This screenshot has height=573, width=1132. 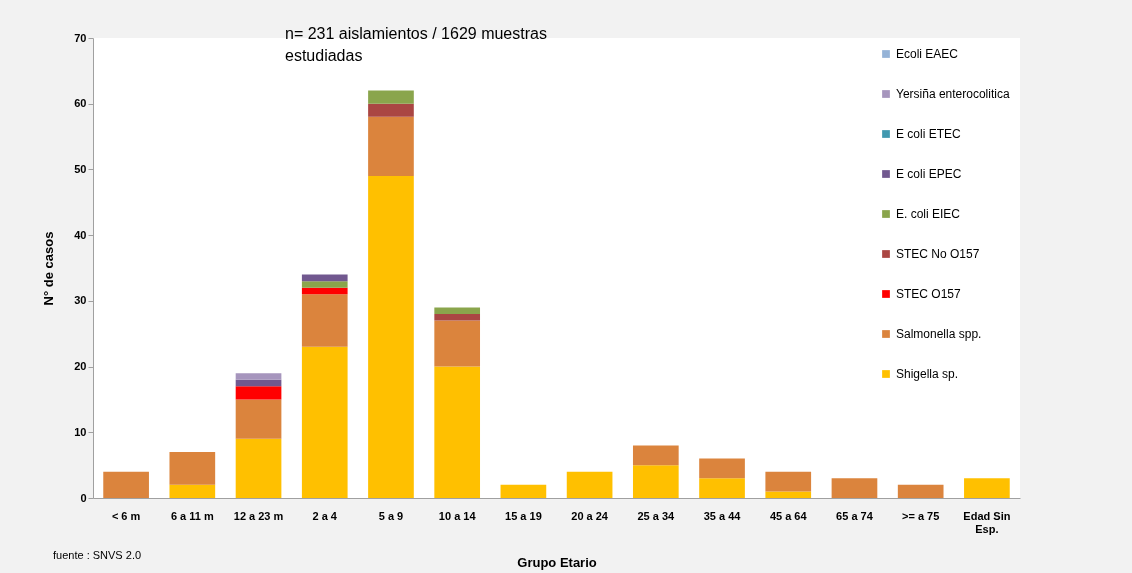 I want to click on source-note: fuente : SNVS 2.0, so click(x=97, y=555).